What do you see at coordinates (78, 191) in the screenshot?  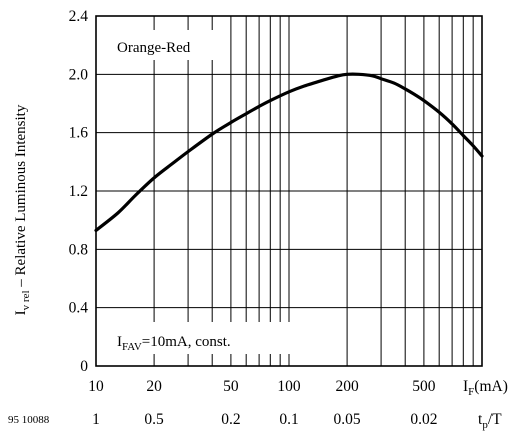 I see `y-tick-label: 1.2` at bounding box center [78, 191].